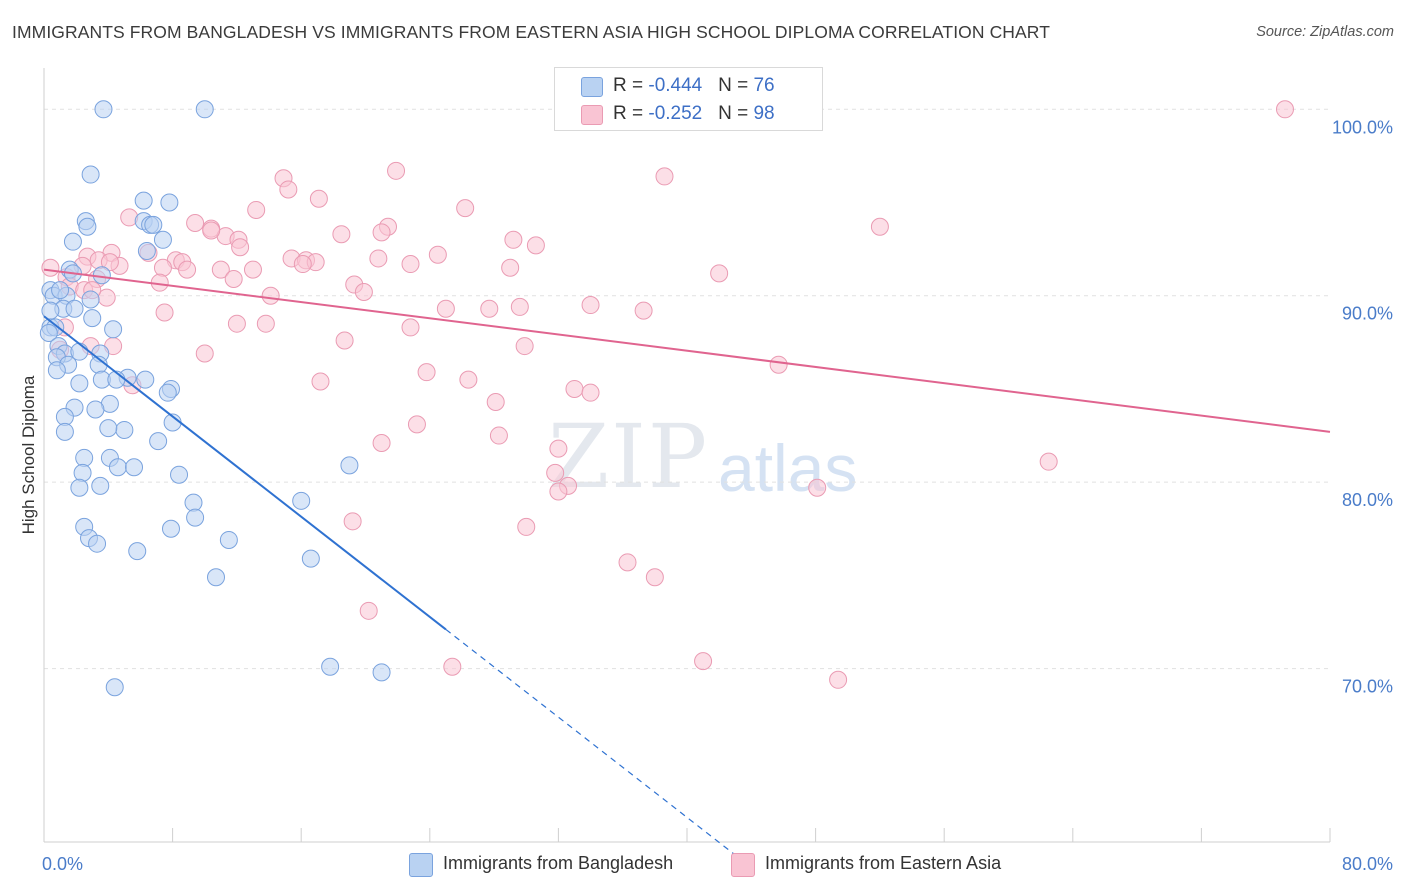 The width and height of the screenshot is (1406, 892). I want to click on x-tick-label: 80.0%, so click(1367, 864).